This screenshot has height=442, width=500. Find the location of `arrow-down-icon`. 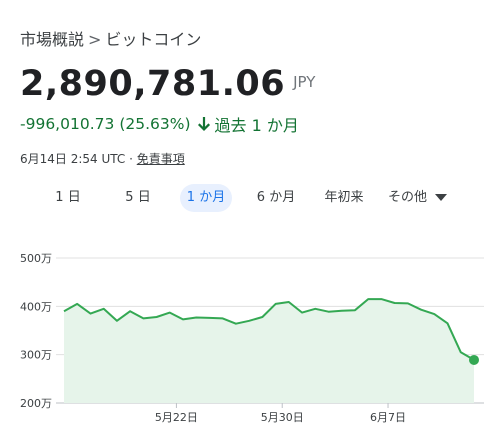

arrow-down-icon is located at coordinates (204, 124).